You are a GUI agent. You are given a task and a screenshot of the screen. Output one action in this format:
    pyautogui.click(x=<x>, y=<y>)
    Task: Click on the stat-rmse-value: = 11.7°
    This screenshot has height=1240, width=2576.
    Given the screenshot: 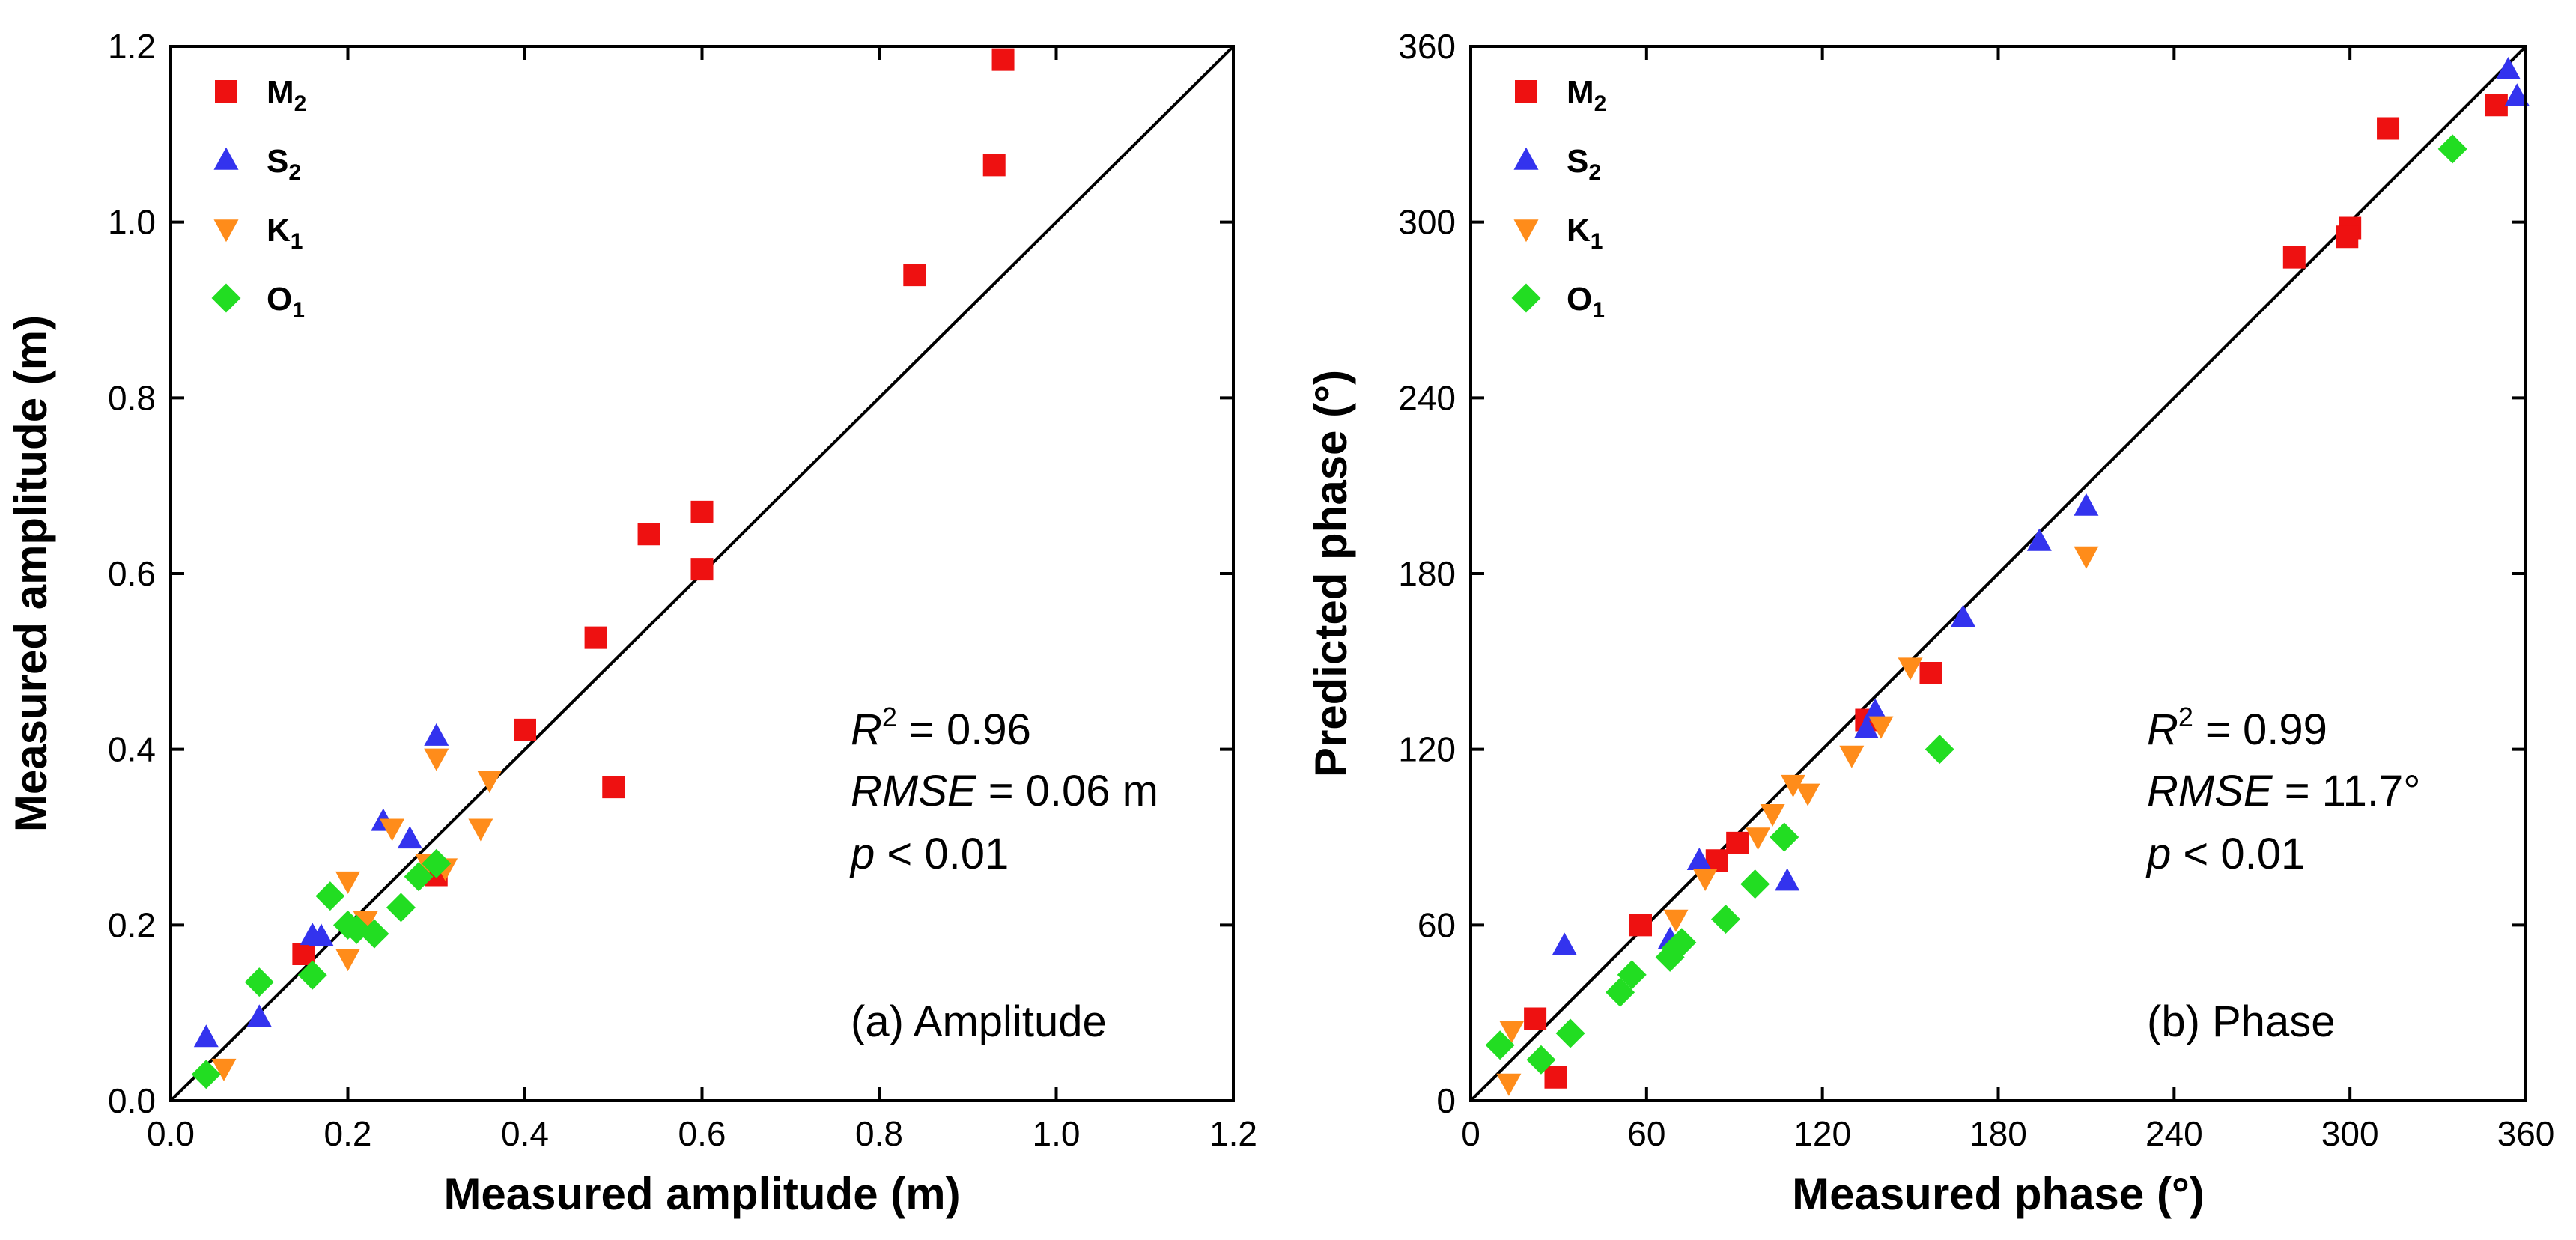 What is the action you would take?
    pyautogui.click(x=2347, y=791)
    